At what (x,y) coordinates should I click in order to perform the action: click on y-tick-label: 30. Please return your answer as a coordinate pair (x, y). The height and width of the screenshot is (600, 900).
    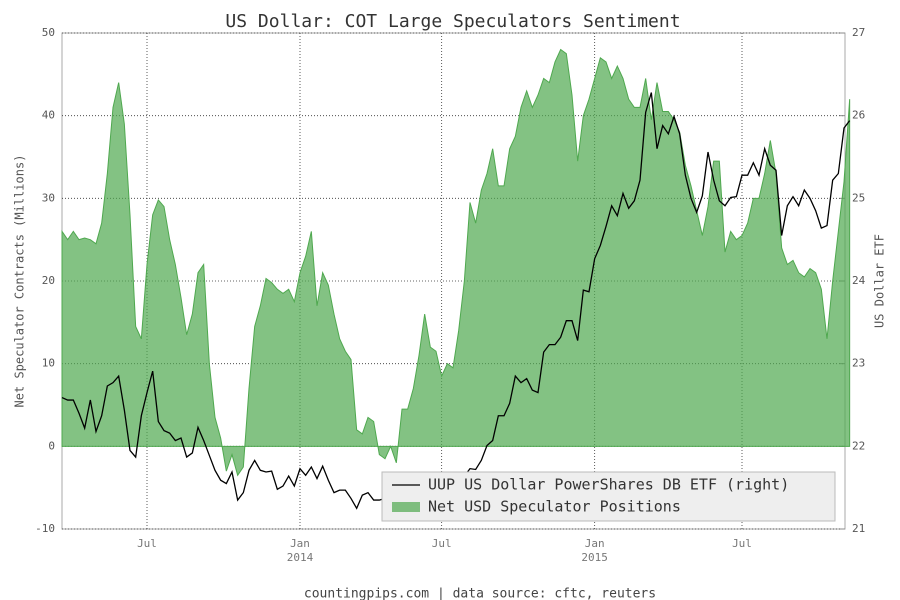
    Looking at the image, I should click on (48, 197).